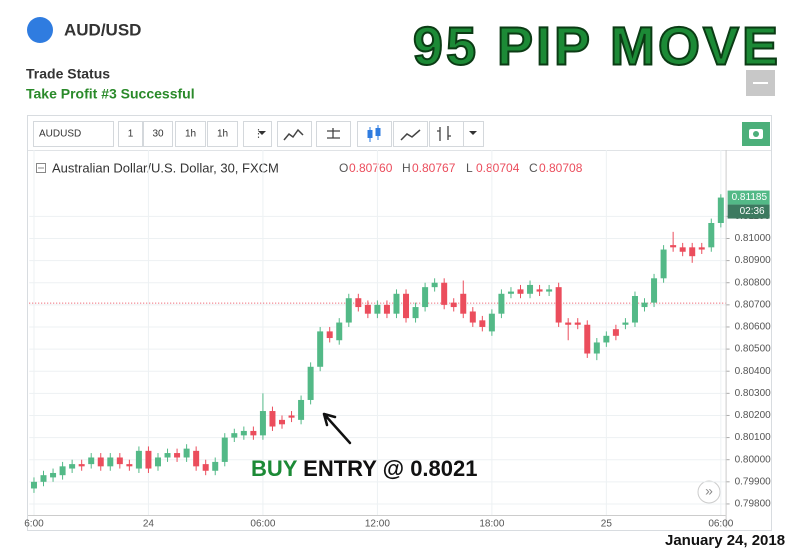  Describe the element at coordinates (374, 134) in the screenshot. I see `candles-button` at that location.